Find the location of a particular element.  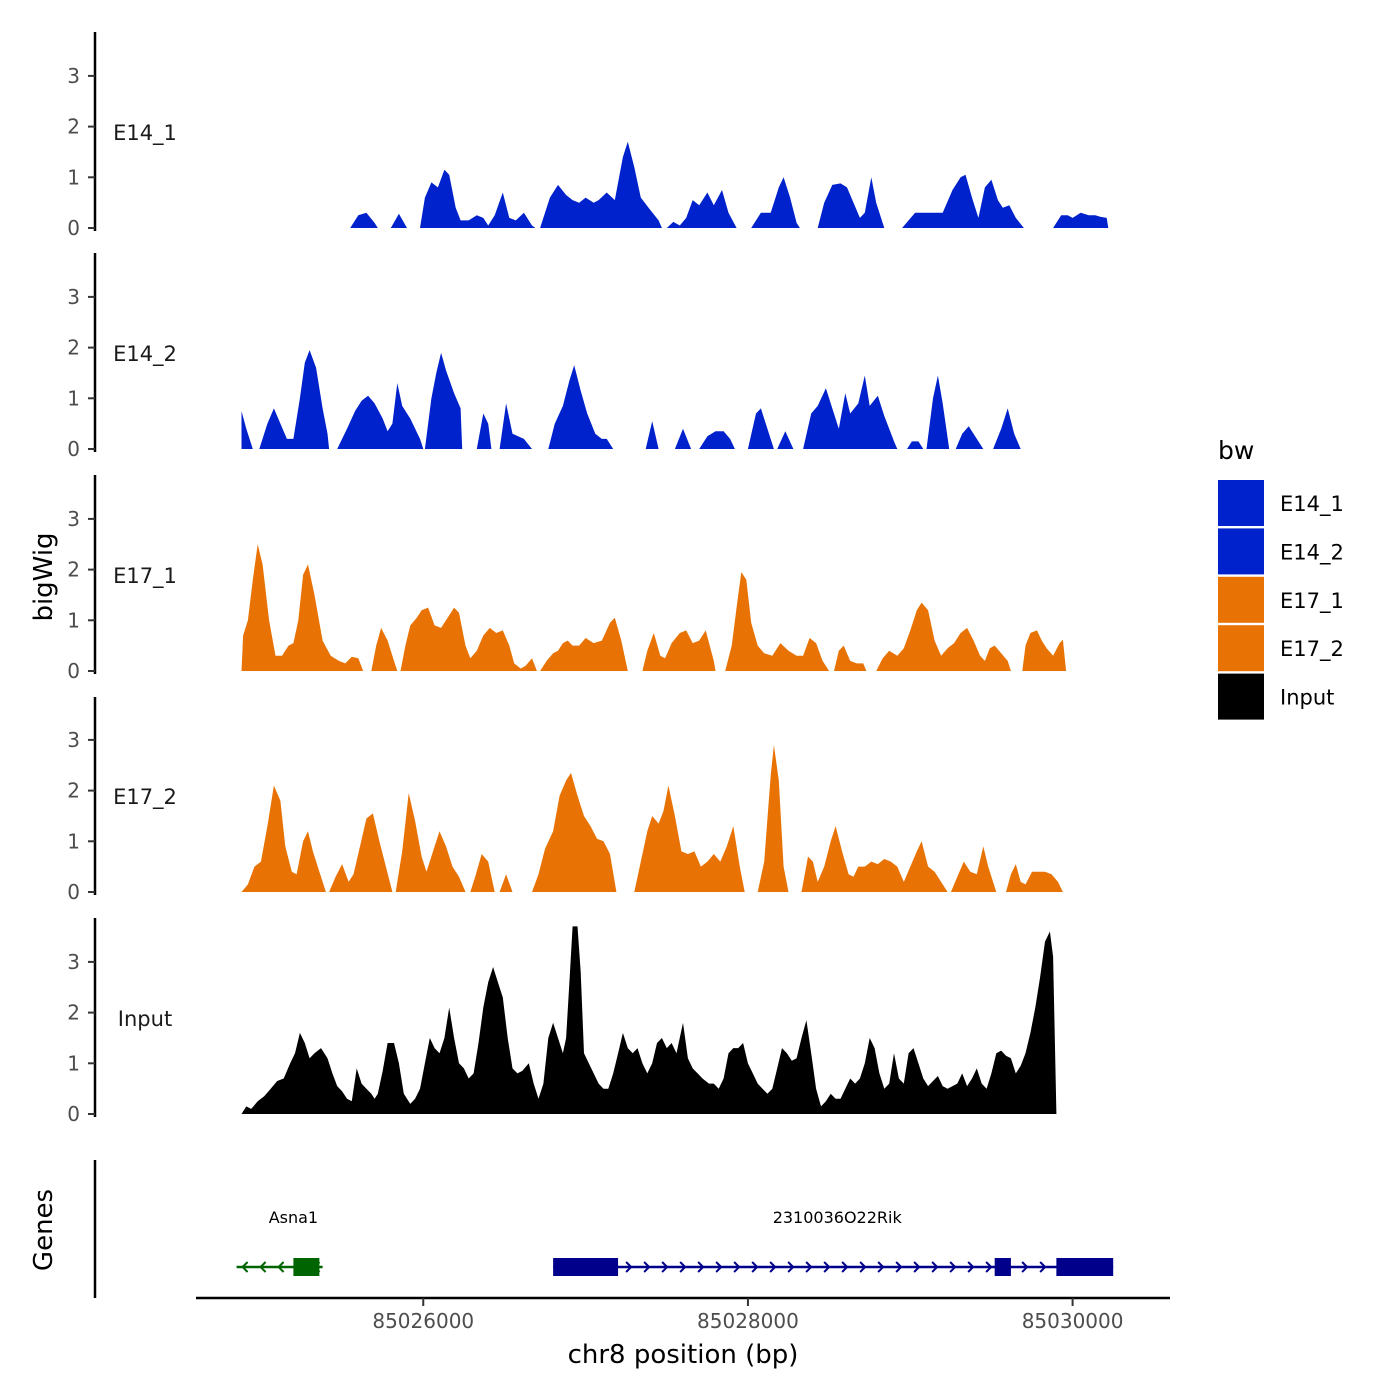

legend-label: E14_1 is located at coordinates (1312, 504).